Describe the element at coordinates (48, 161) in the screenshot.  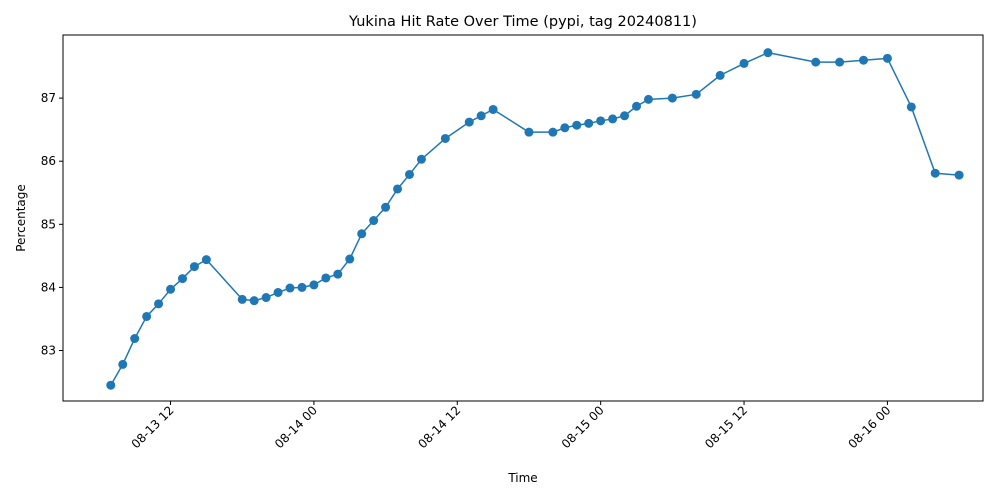
I see `y-tick-label: 86` at that location.